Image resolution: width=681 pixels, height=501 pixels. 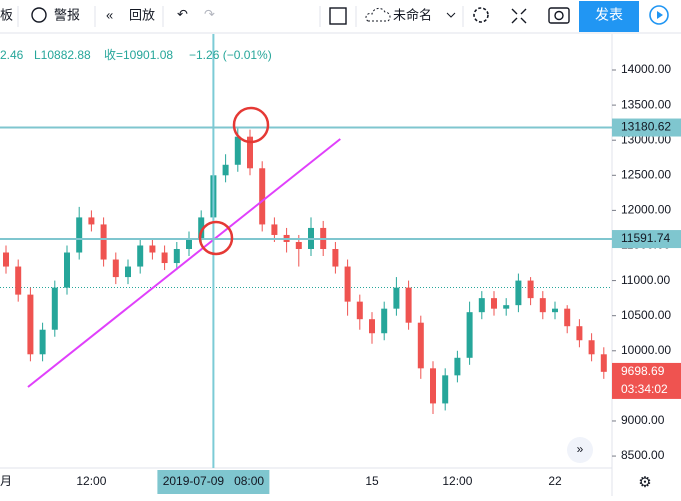 I want to click on level-label: 11591.74, so click(x=645, y=238).